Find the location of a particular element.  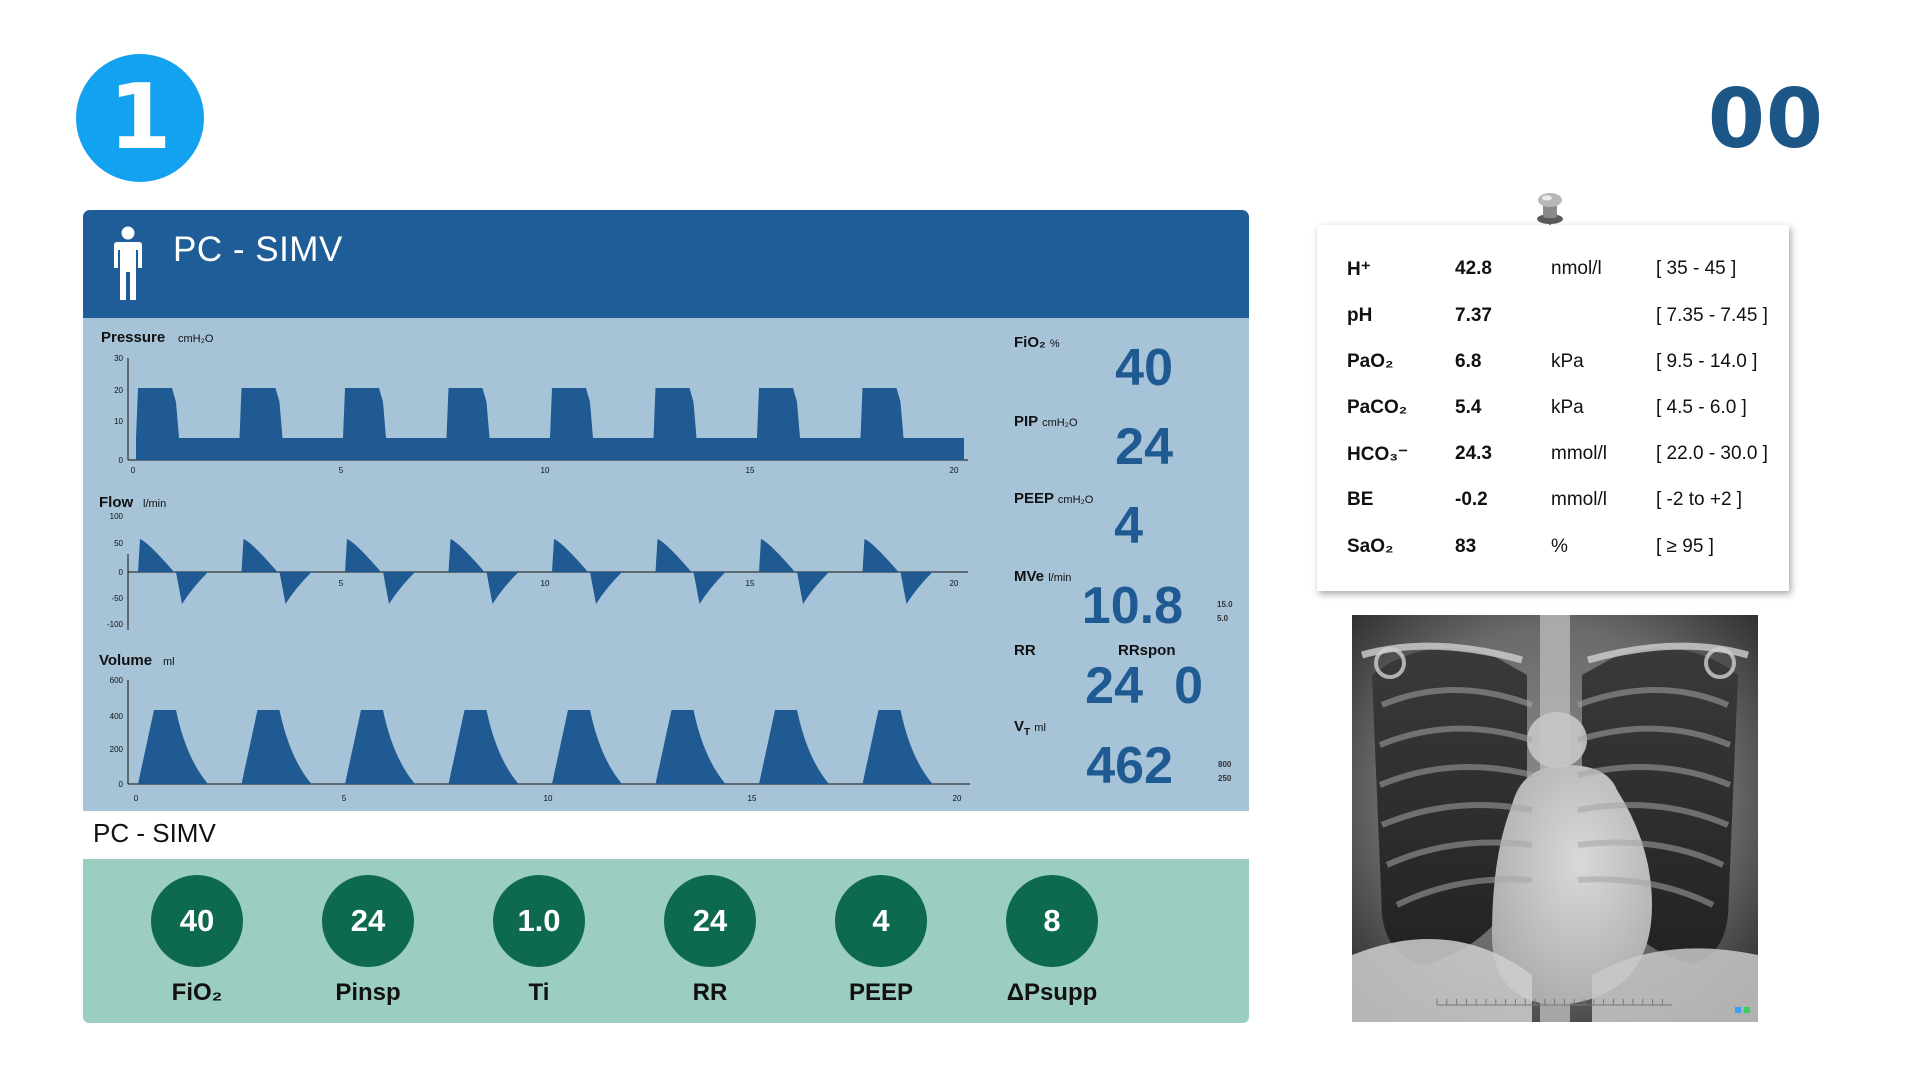

setting-ti: 1.0 Ti is located at coordinates (539, 941).